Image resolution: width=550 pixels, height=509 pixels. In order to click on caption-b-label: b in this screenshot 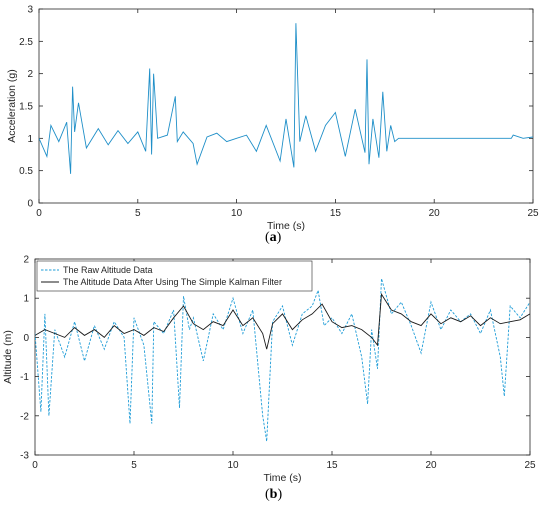, I will do `click(273, 494)`.